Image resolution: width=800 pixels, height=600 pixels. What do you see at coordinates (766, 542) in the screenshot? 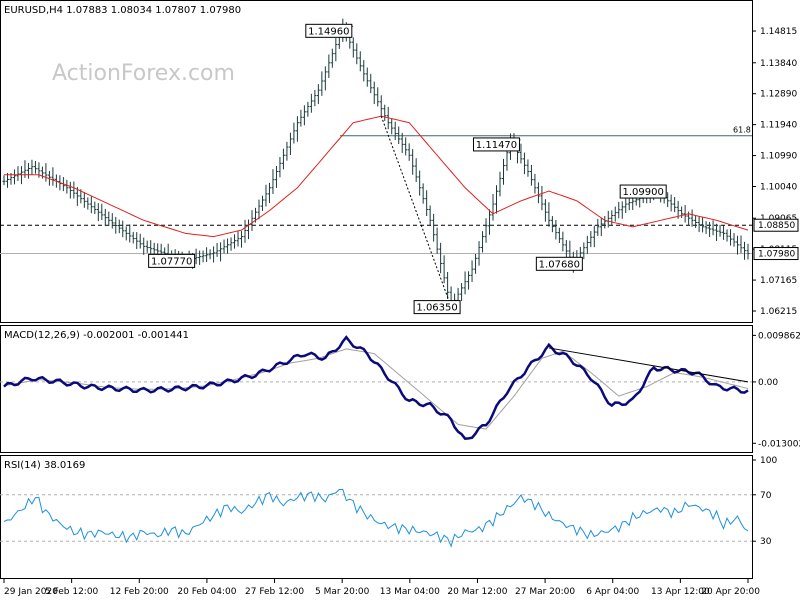
I see `rsi-tick-label: 30` at bounding box center [766, 542].